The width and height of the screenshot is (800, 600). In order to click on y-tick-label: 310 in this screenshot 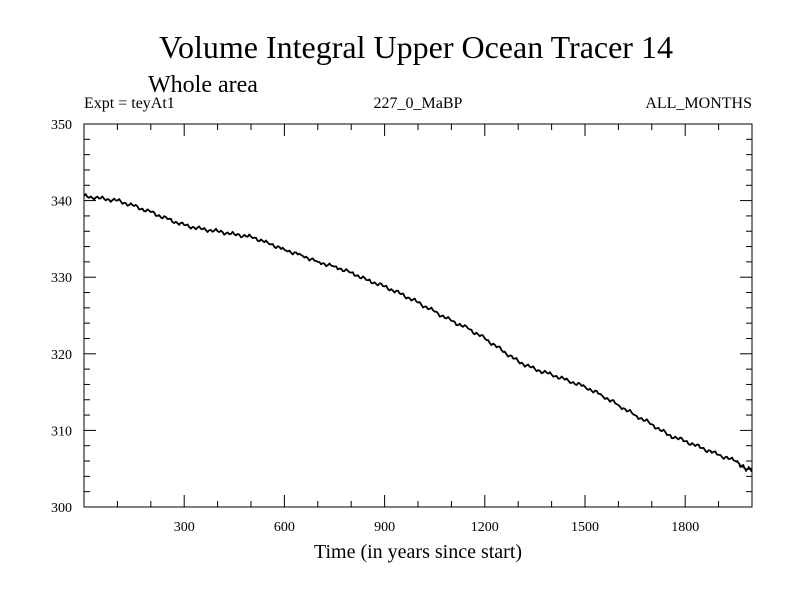, I will do `click(61, 431)`.